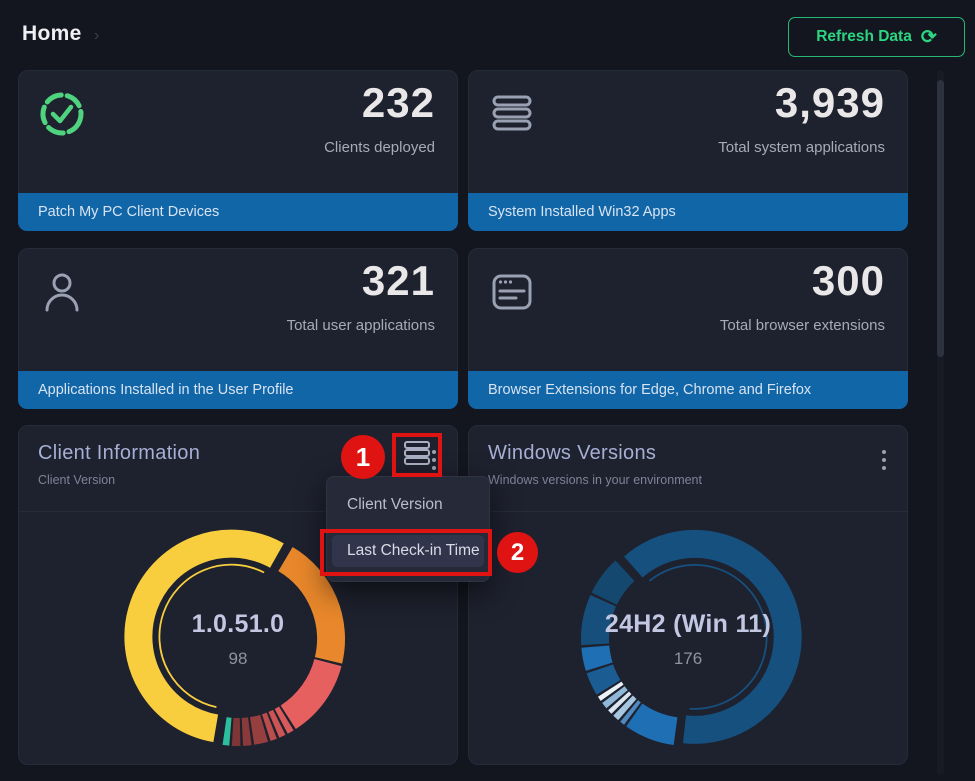  Describe the element at coordinates (512, 114) in the screenshot. I see `stack-icon` at that location.